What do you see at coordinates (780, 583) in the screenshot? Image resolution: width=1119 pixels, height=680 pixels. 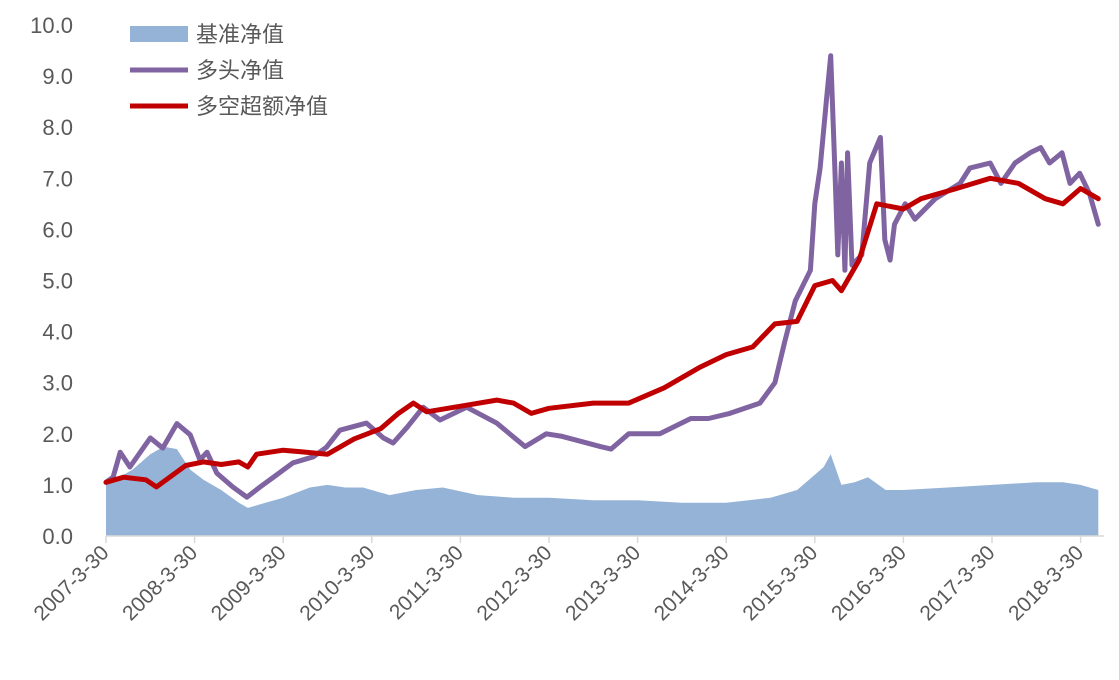 I see `x-tick-label: 2015-3-30` at bounding box center [780, 583].